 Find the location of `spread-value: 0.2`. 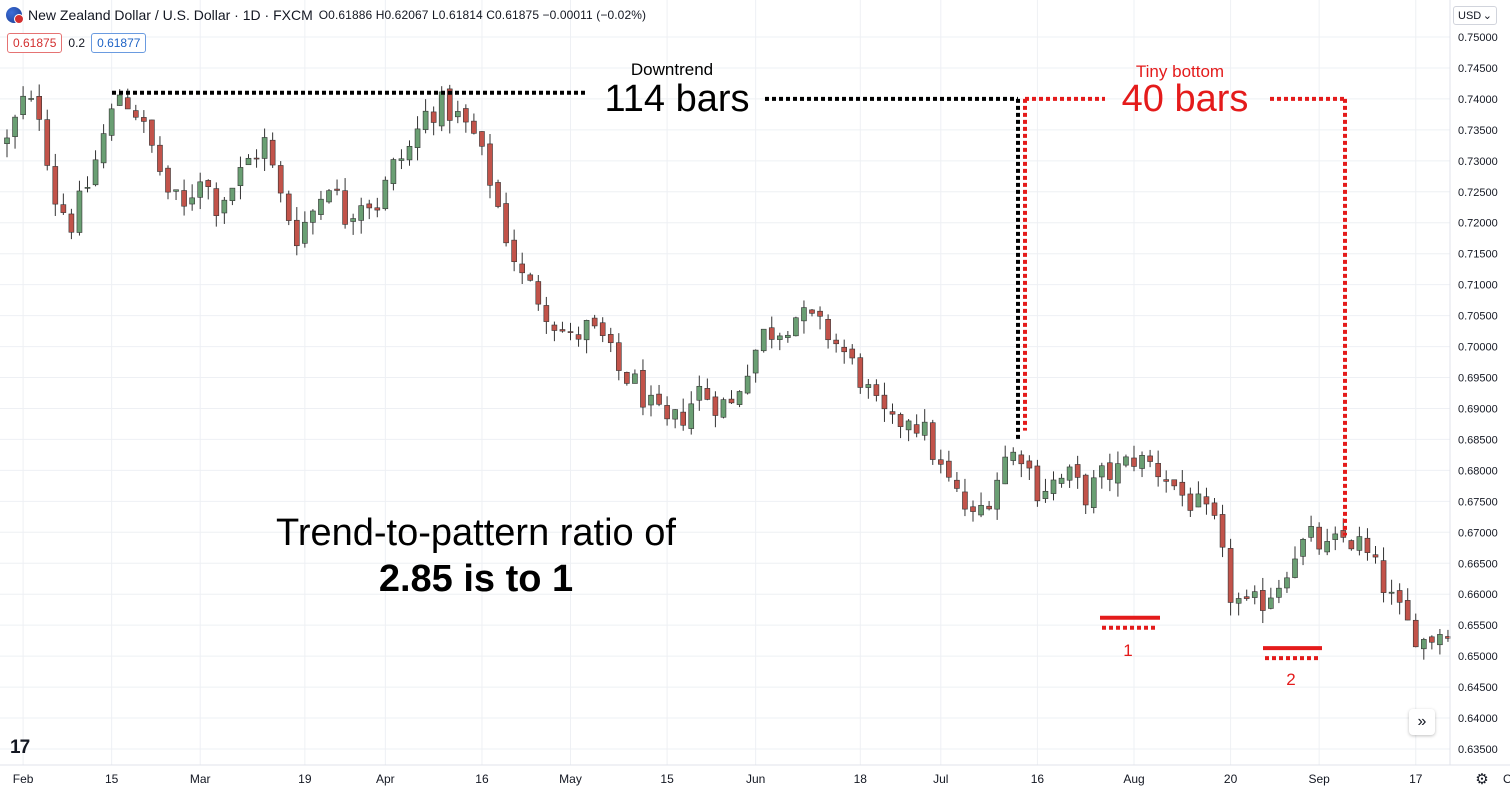

spread-value: 0.2 is located at coordinates (77, 43).